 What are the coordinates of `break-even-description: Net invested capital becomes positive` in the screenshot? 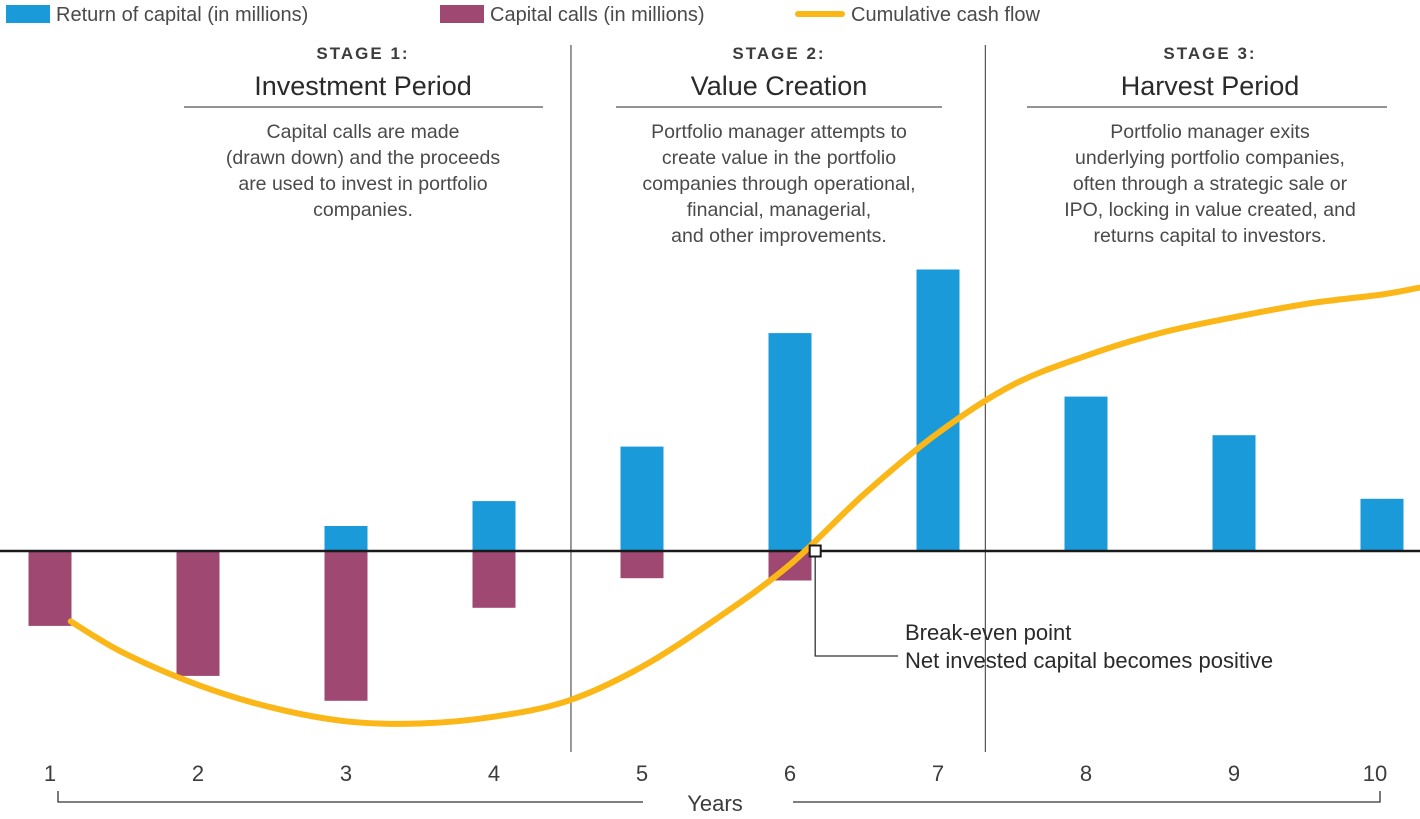 It's located at (1089, 660).